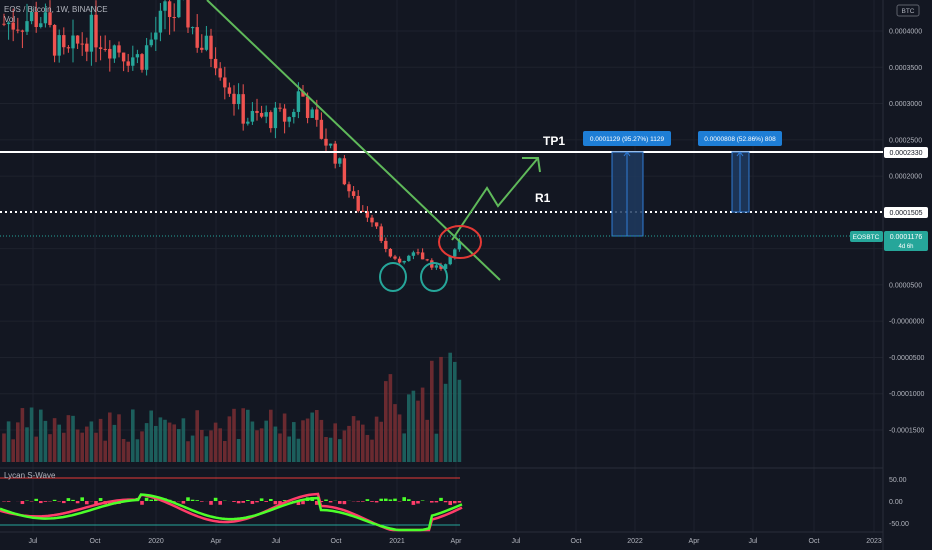 This screenshot has width=932, height=550. Describe the element at coordinates (495, 199) in the screenshot. I see `projection-path` at that location.